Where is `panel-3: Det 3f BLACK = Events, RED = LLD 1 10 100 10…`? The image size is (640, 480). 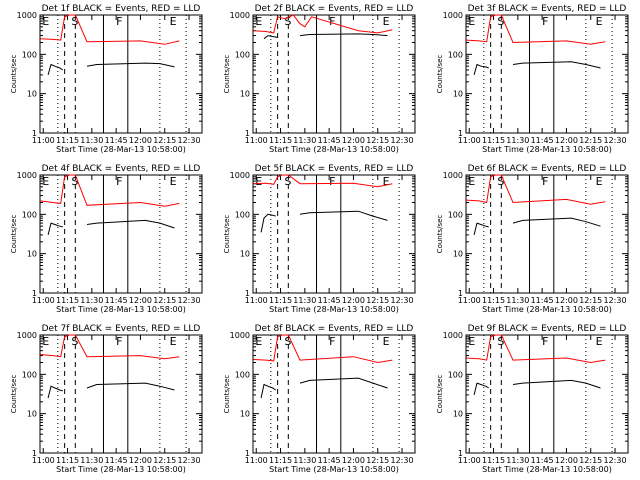
panel-3: Det 3f BLACK = Events, RED = LLD 1 10 100 10… is located at coordinates (532, 79).